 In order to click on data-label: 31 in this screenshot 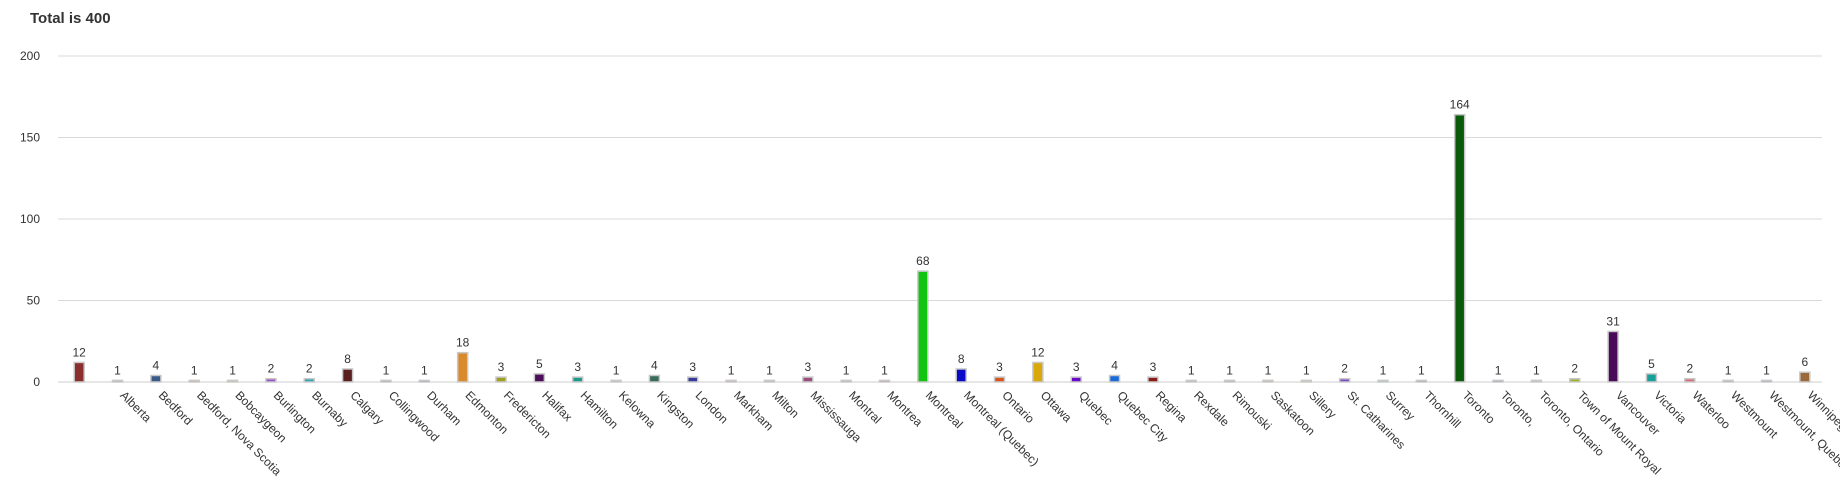, I will do `click(1613, 321)`.